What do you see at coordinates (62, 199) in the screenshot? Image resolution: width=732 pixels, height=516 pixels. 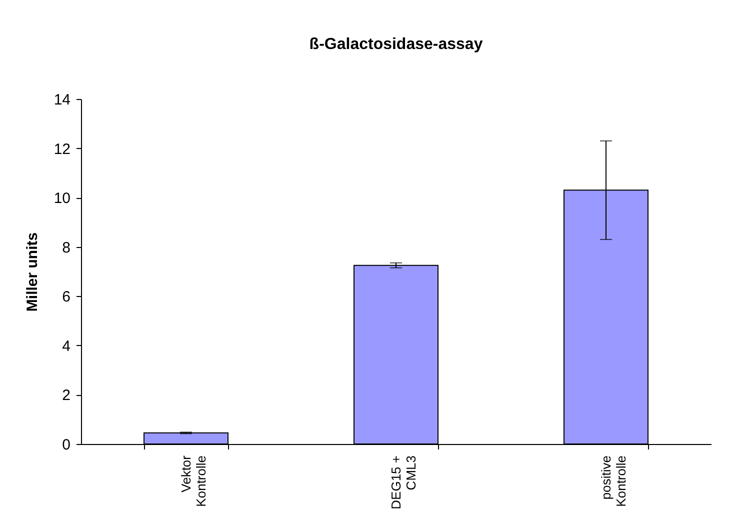 I see `y-tick-label: 10` at bounding box center [62, 199].